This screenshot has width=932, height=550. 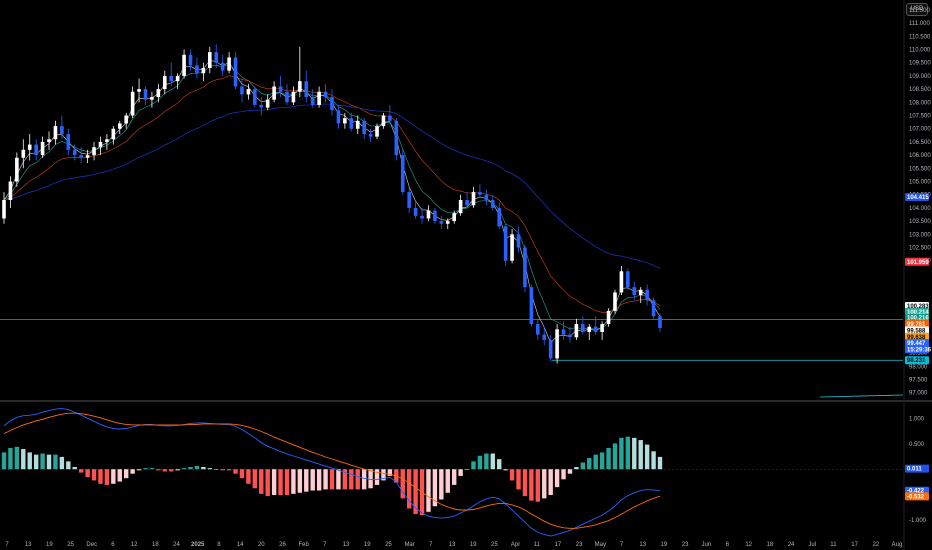 What do you see at coordinates (920, 130) in the screenshot?
I see `price-tick-label: 107.000` at bounding box center [920, 130].